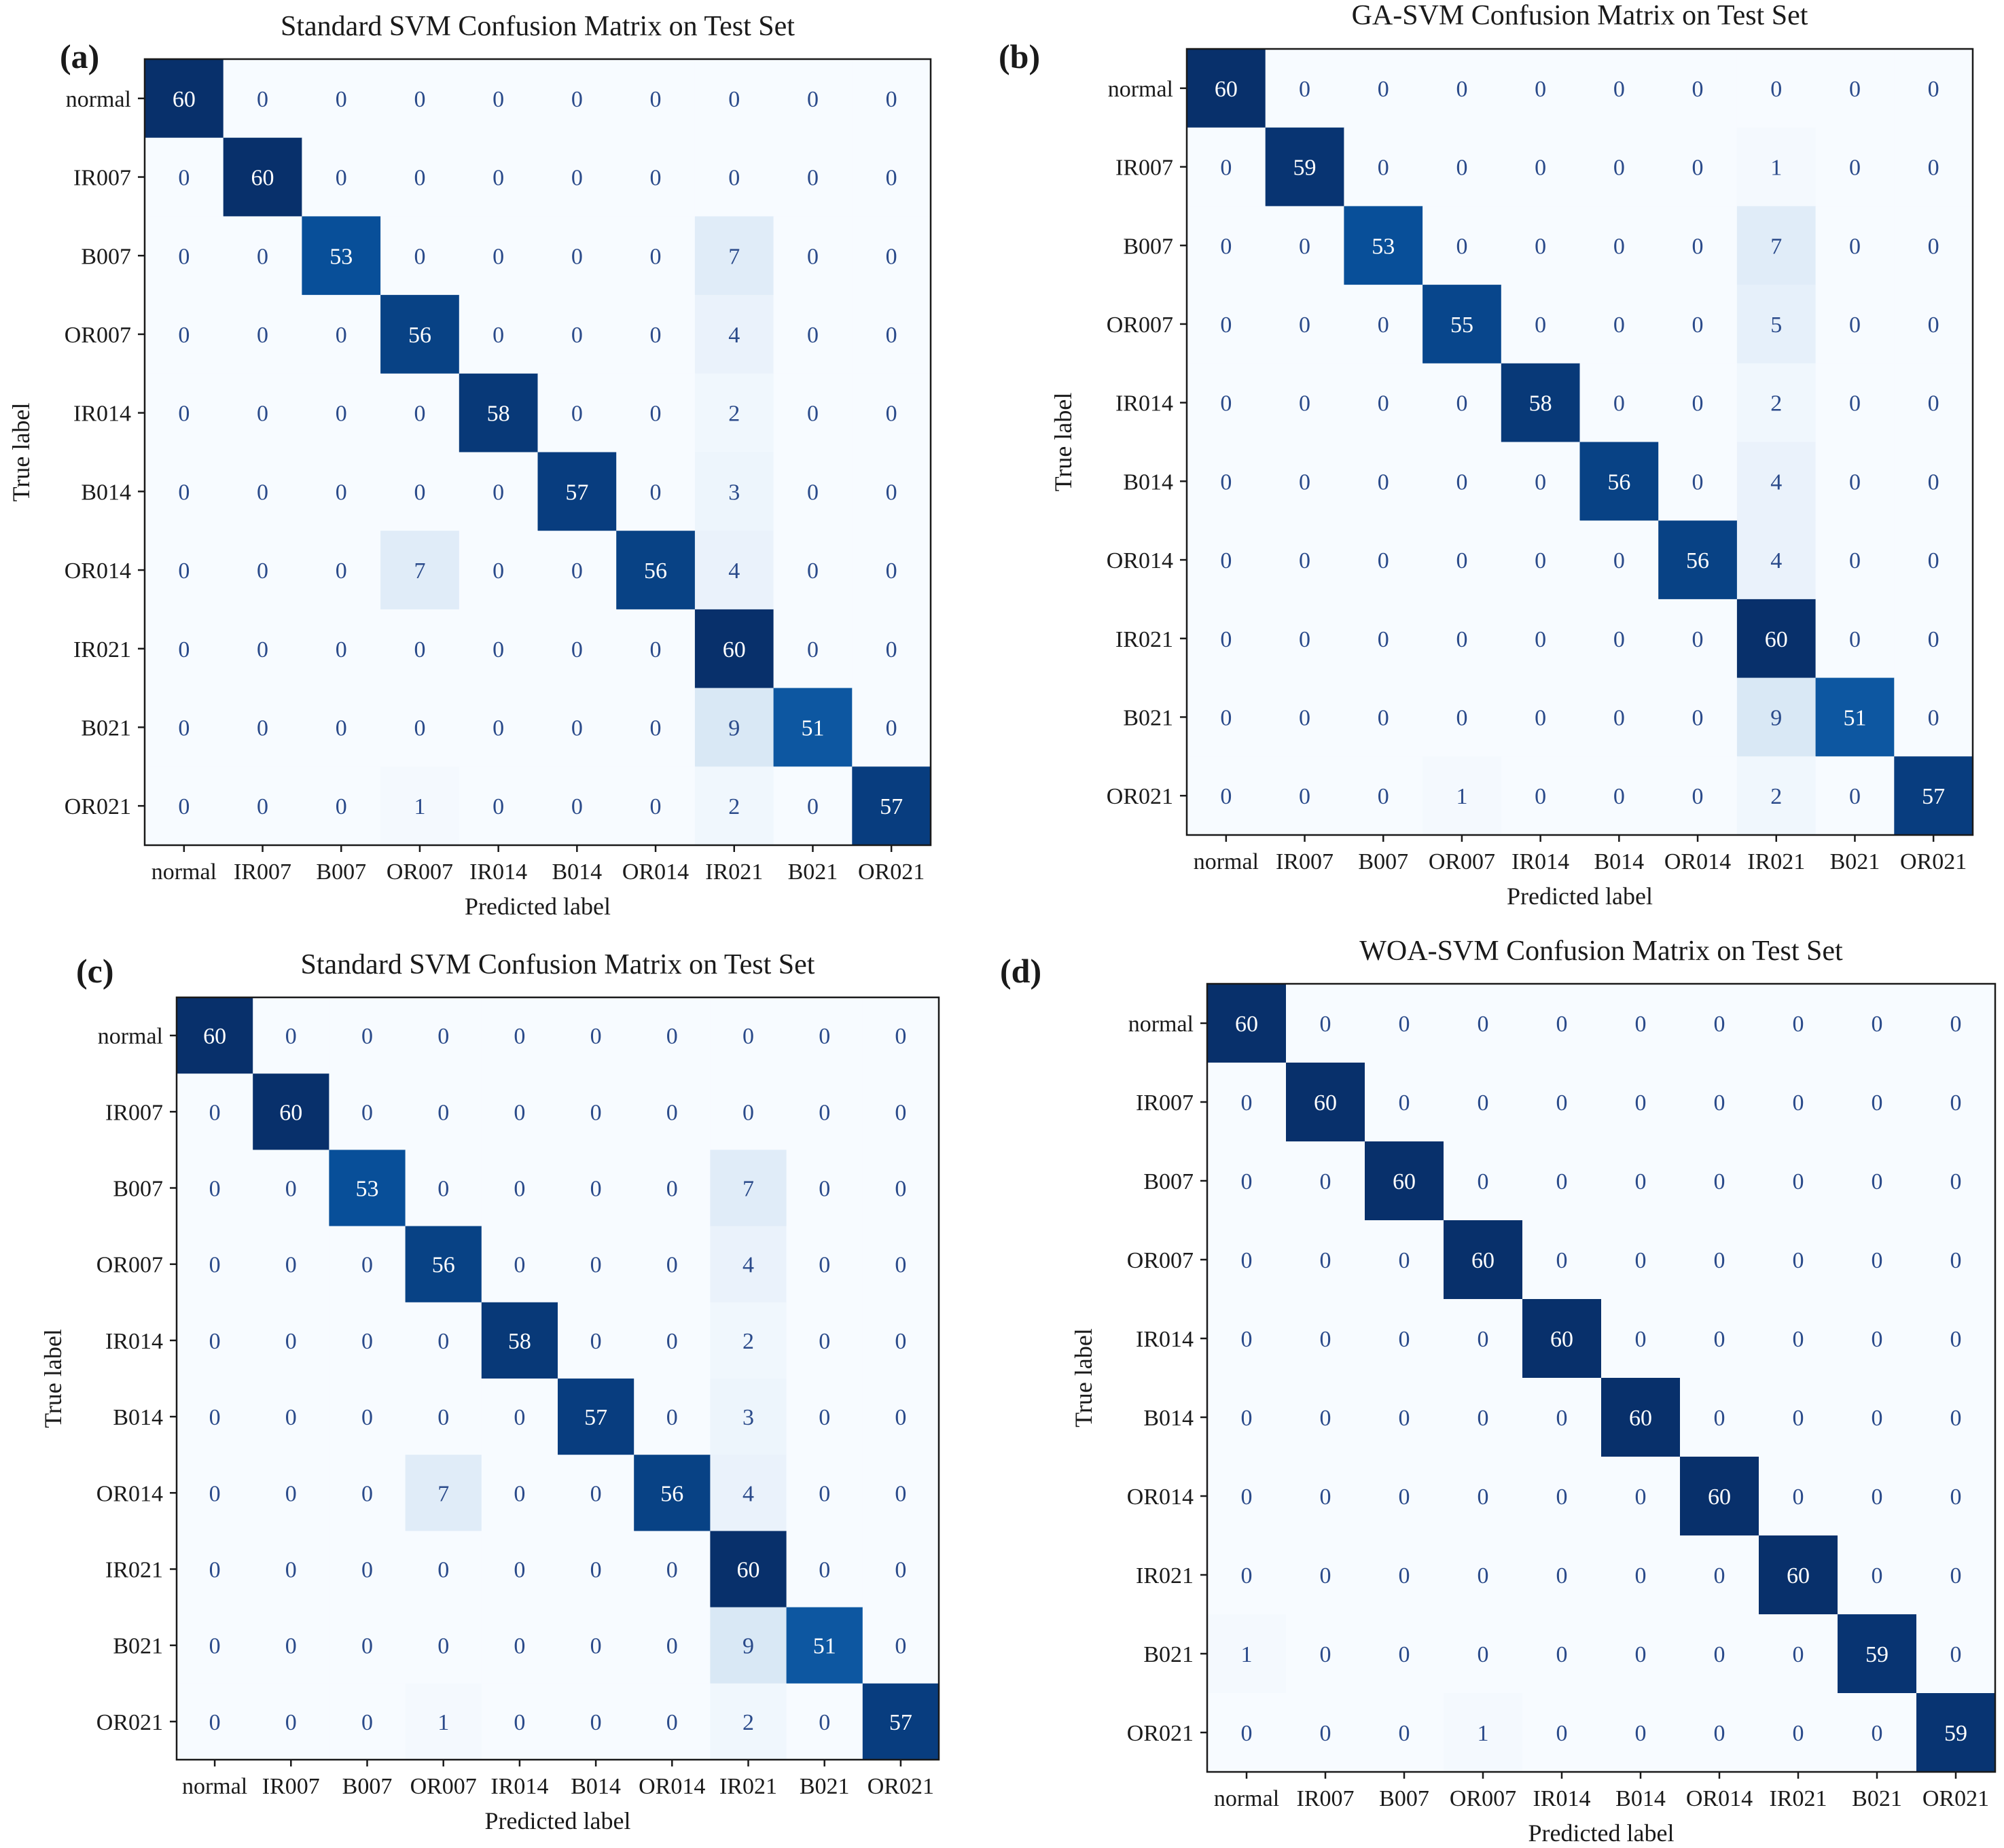 Image resolution: width=2004 pixels, height=1848 pixels. Describe the element at coordinates (1933, 861) in the screenshot. I see `x-tick-label: OR021` at that location.